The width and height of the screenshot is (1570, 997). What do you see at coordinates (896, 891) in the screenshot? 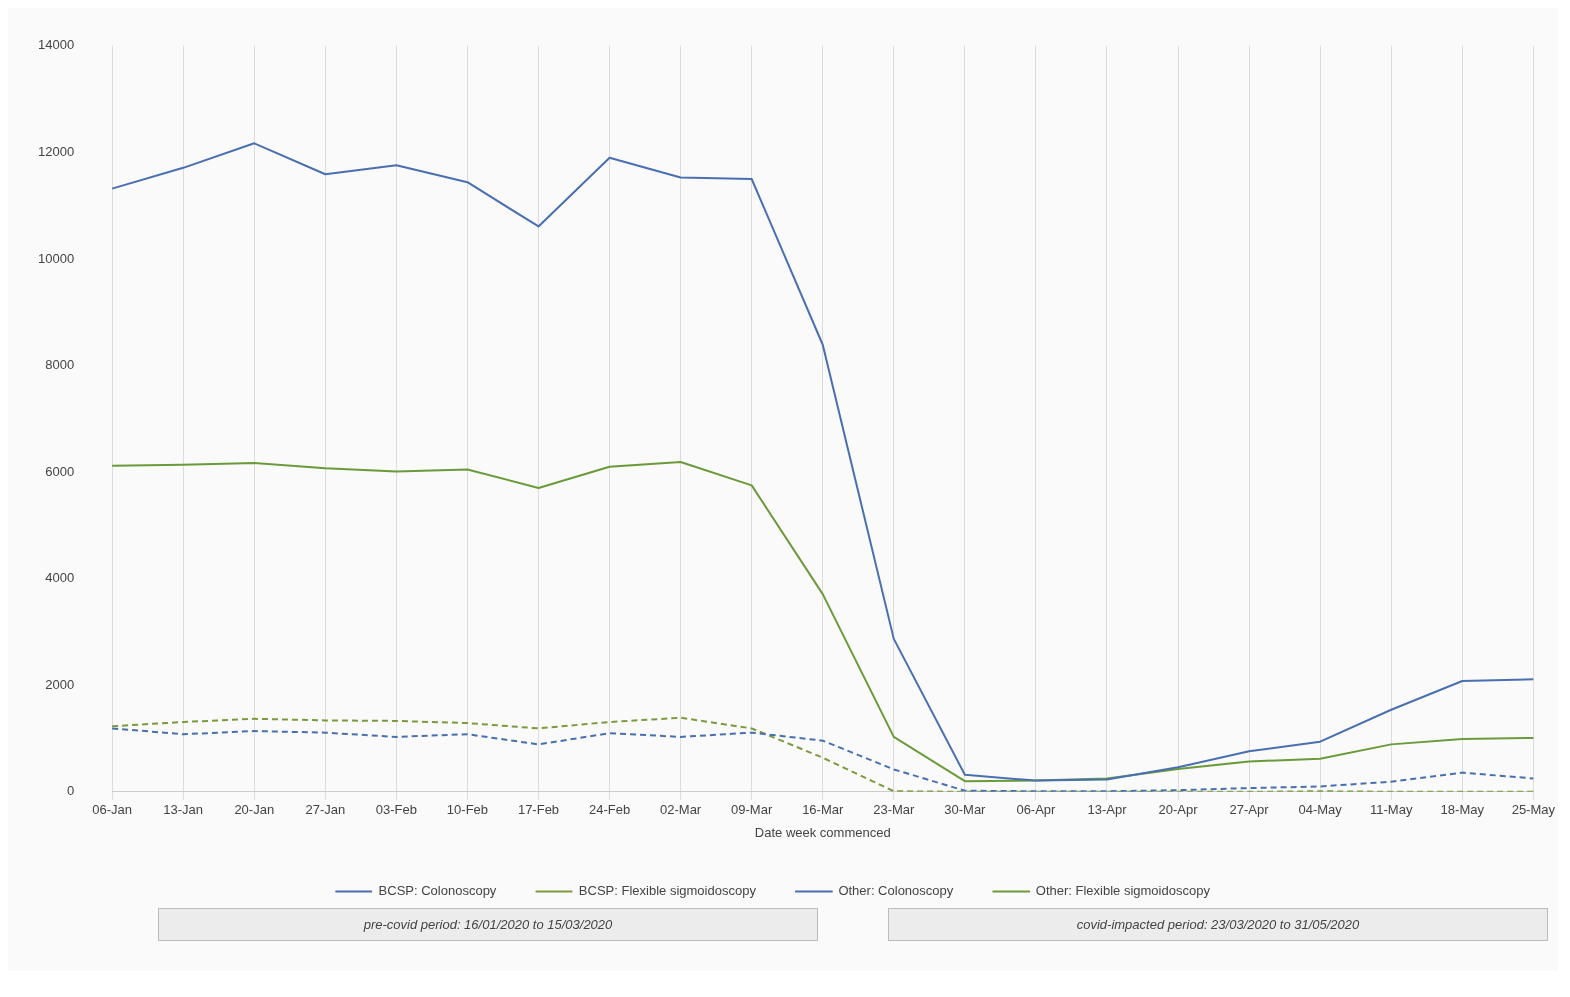
I see `legend-label: Other: Colonoscopy` at bounding box center [896, 891].